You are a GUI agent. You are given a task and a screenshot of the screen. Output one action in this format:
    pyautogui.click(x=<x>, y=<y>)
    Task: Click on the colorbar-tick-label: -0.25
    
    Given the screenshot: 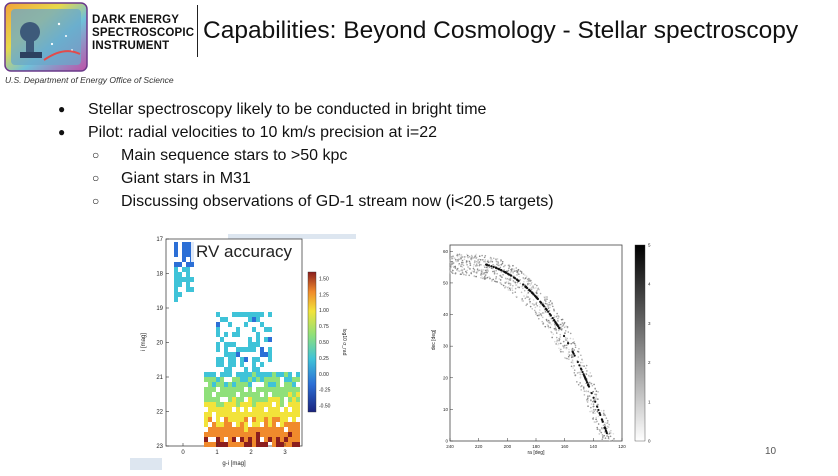 What is the action you would take?
    pyautogui.click(x=325, y=391)
    